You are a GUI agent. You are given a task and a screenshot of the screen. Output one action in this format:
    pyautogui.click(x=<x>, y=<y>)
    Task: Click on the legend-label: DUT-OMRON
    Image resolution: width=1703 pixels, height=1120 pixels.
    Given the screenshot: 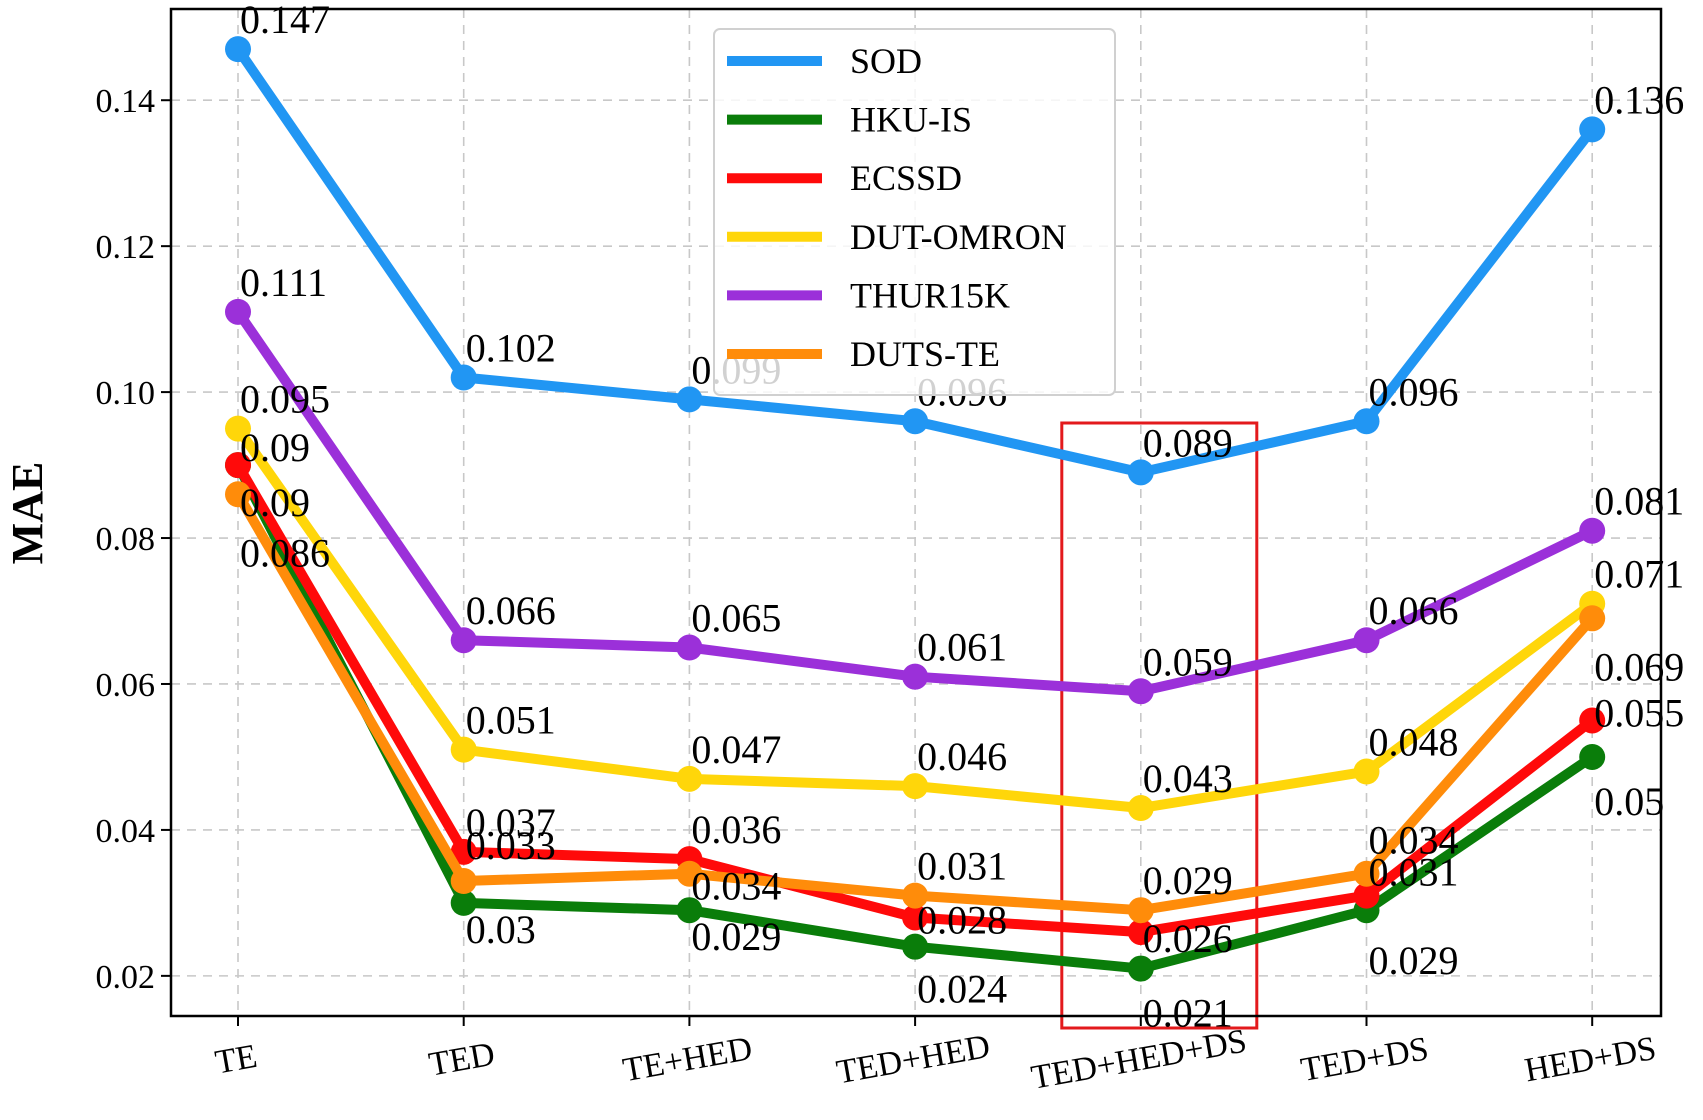 What is the action you would take?
    pyautogui.click(x=958, y=237)
    